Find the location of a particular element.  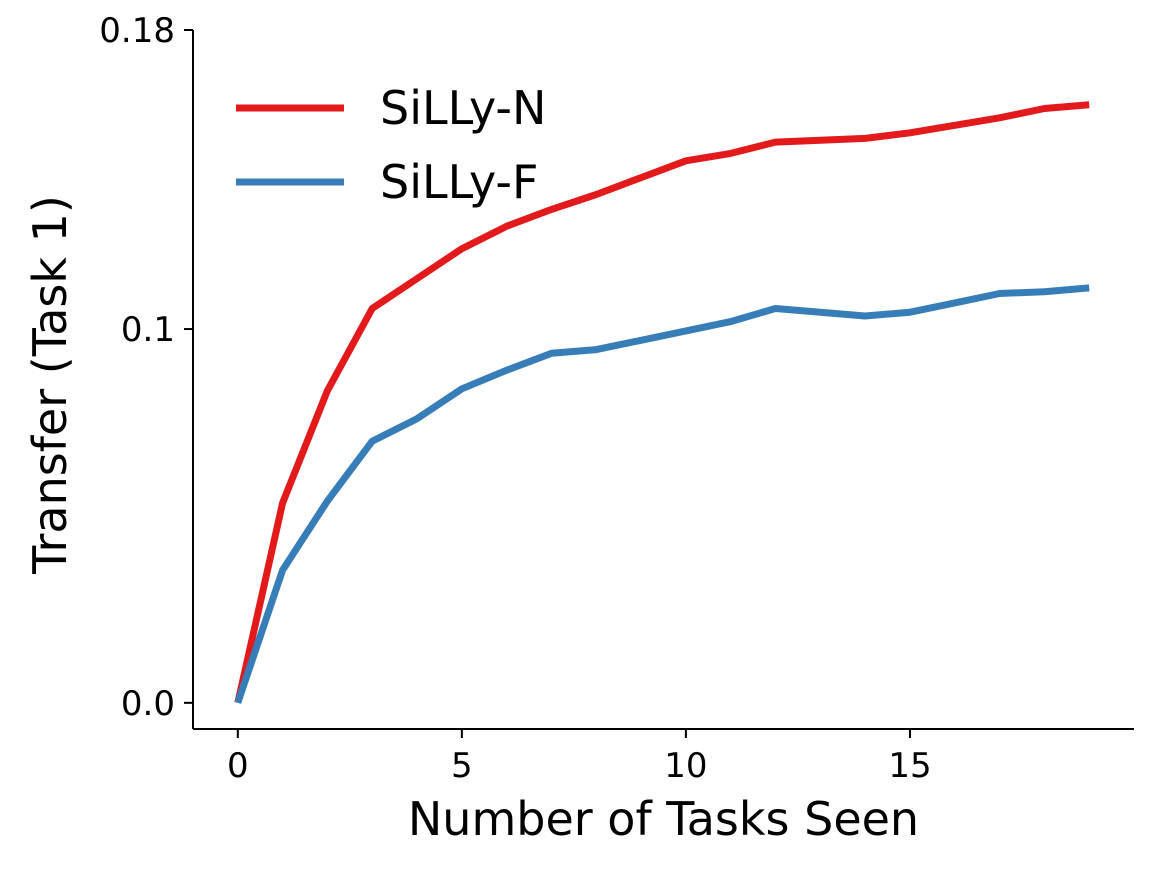

y-tick-label: 0.18 is located at coordinates (137, 31).